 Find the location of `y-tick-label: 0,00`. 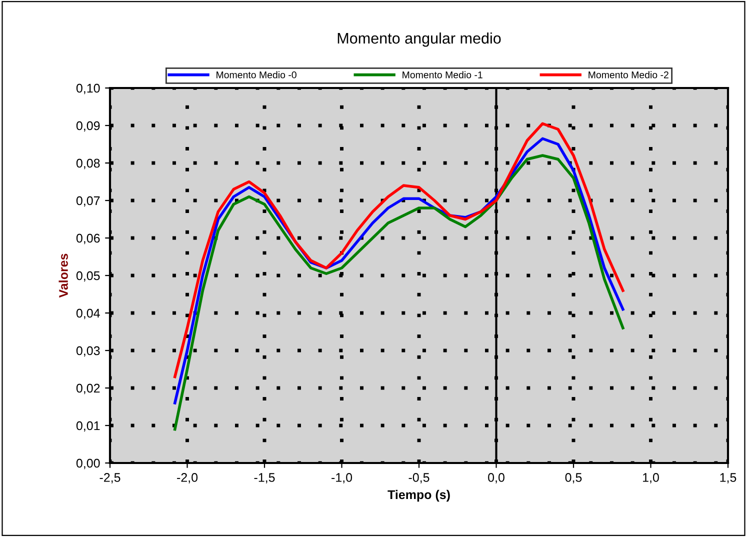

y-tick-label: 0,00 is located at coordinates (88, 464).